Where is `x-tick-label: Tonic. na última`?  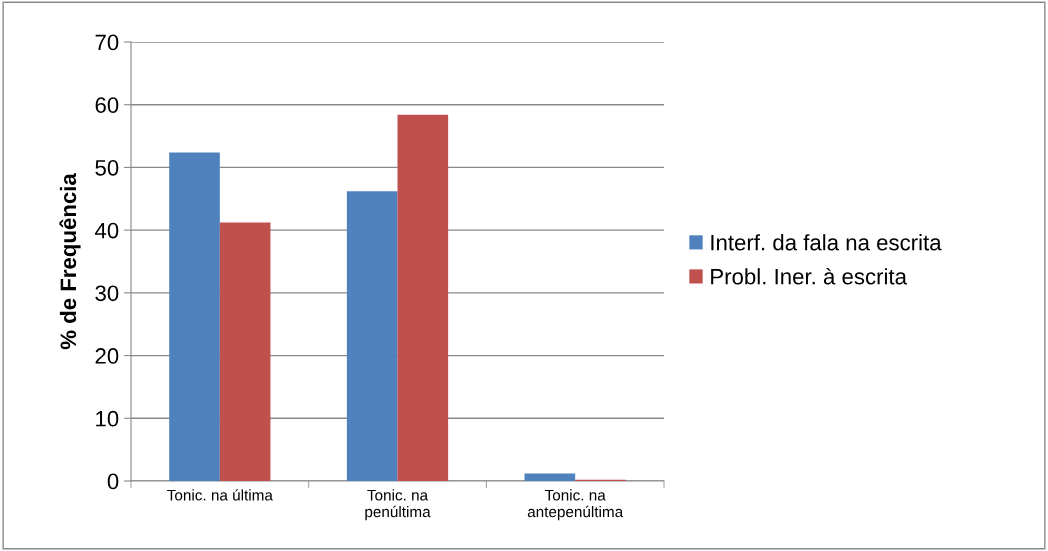
x-tick-label: Tonic. na última is located at coordinates (220, 495).